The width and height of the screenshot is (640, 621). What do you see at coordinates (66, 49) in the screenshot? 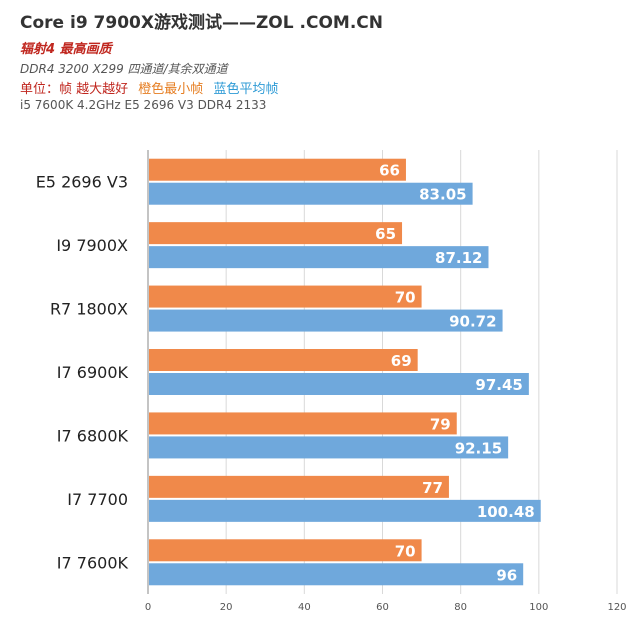
I see `chart-subtitle: 辐射4 最高画质` at bounding box center [66, 49].